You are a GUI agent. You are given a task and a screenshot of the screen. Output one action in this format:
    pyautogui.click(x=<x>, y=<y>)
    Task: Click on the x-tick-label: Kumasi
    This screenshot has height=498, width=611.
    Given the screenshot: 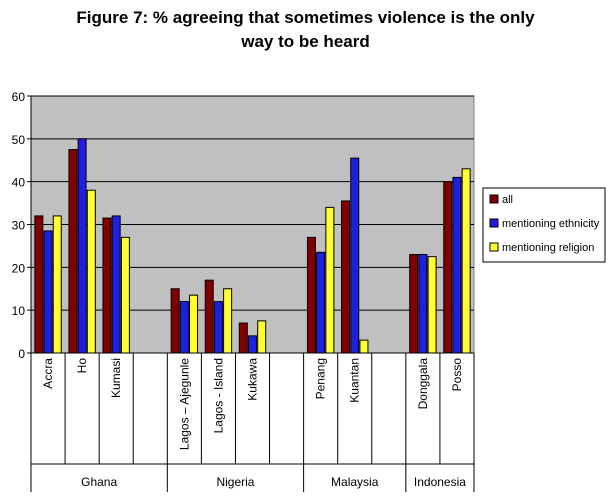 What is the action you would take?
    pyautogui.click(x=116, y=378)
    